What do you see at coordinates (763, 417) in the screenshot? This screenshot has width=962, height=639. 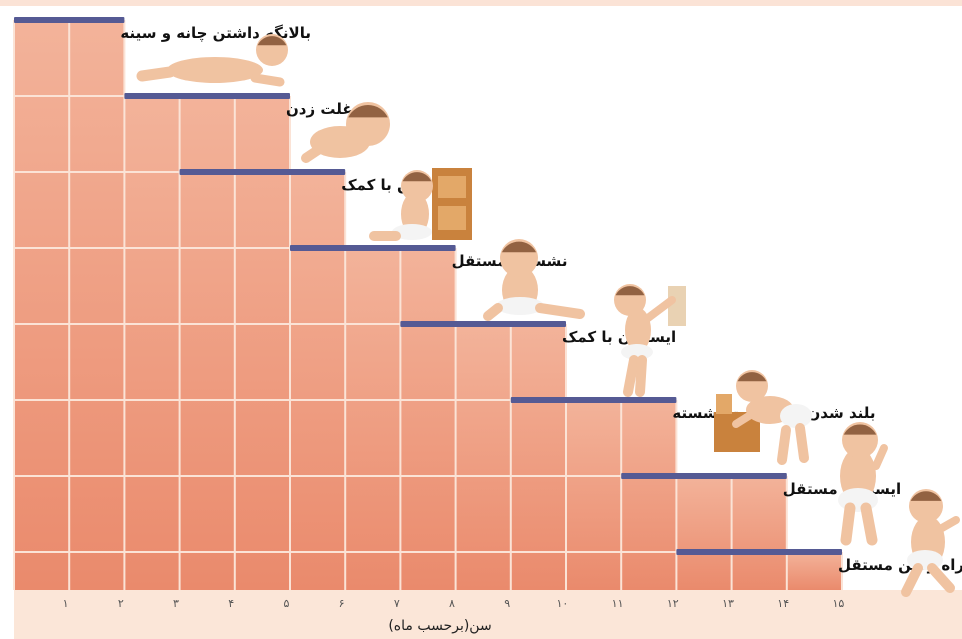 I see `baby-pulling-up-icon` at bounding box center [763, 417].